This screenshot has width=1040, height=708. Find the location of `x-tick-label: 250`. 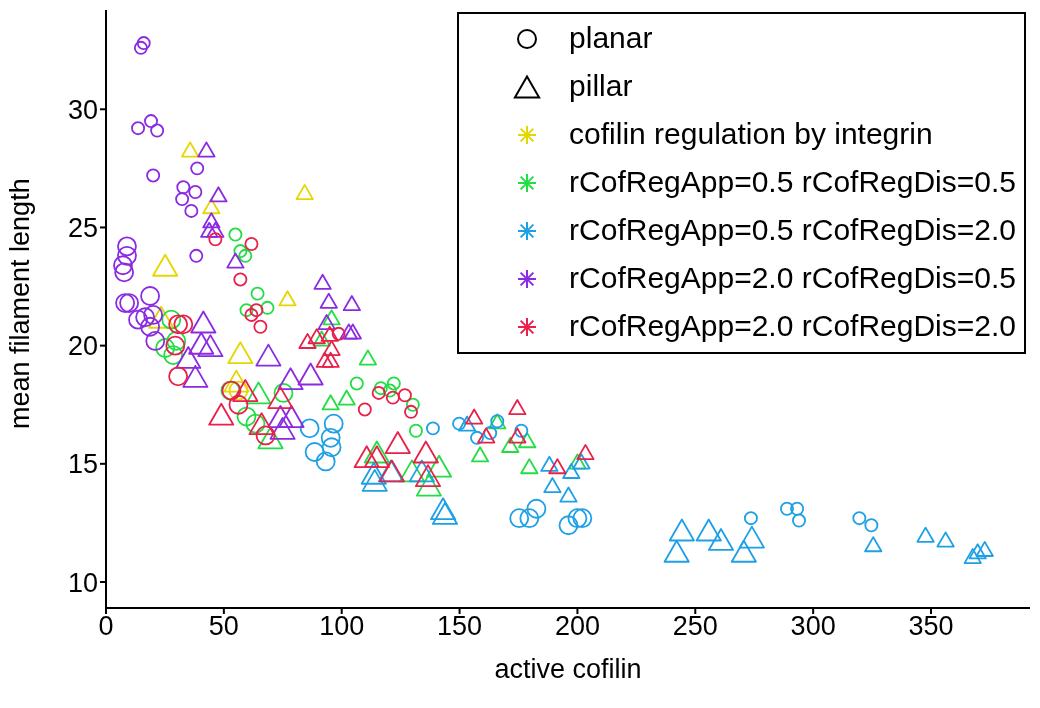

x-tick-label: 250 is located at coordinates (695, 626).